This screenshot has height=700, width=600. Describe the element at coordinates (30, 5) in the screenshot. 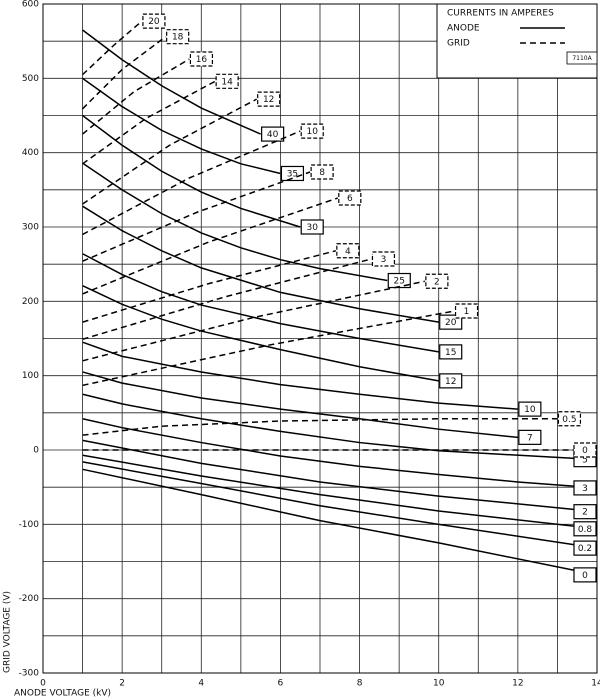

I see `y-tick-label: 600` at that location.